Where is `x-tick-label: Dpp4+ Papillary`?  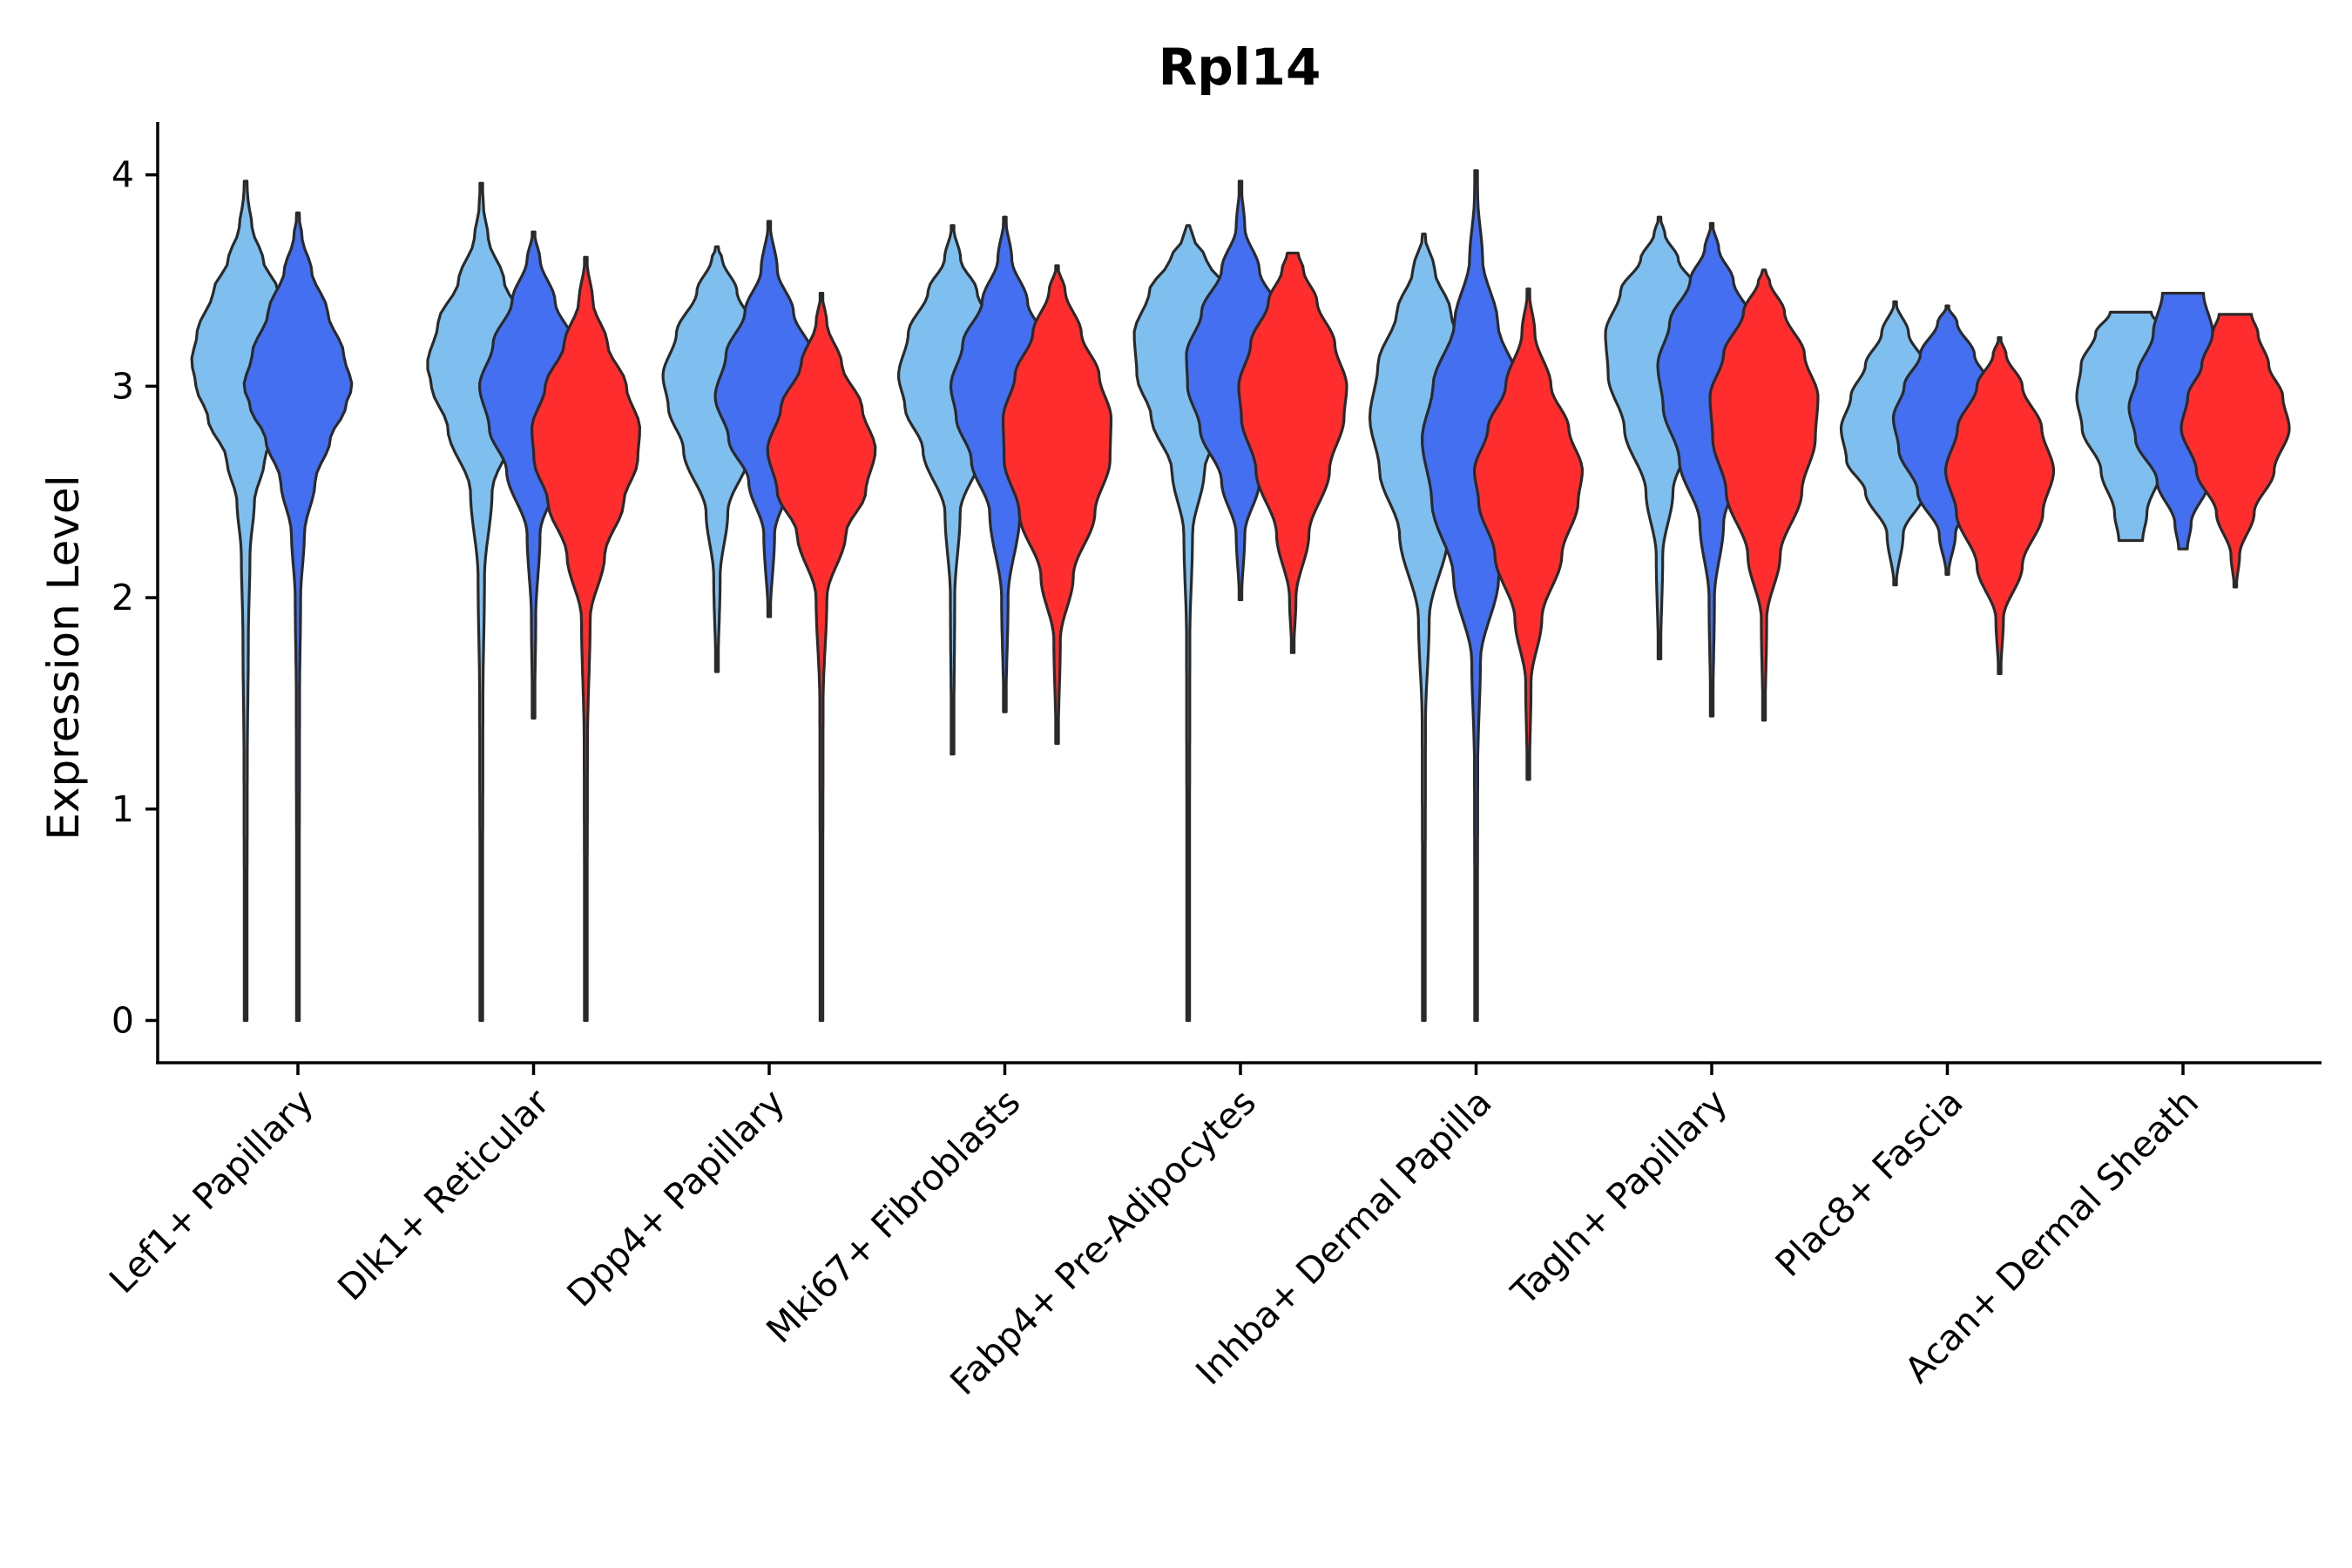 x-tick-label: Dpp4+ Papillary is located at coordinates (676, 1198).